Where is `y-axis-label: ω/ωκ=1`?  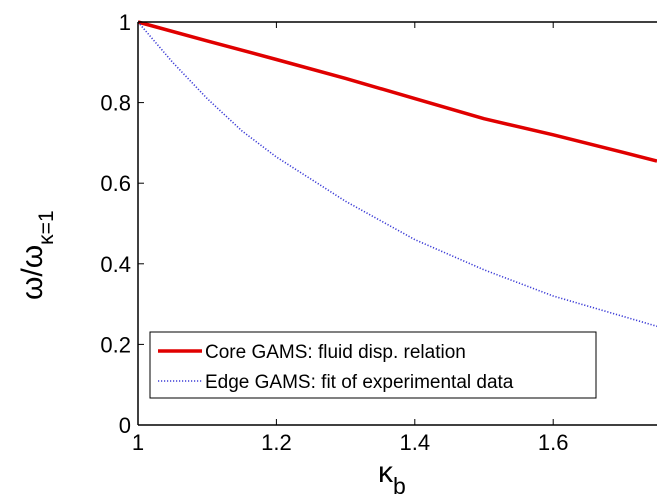
y-axis-label: ω/ωκ=1 is located at coordinates (37, 255).